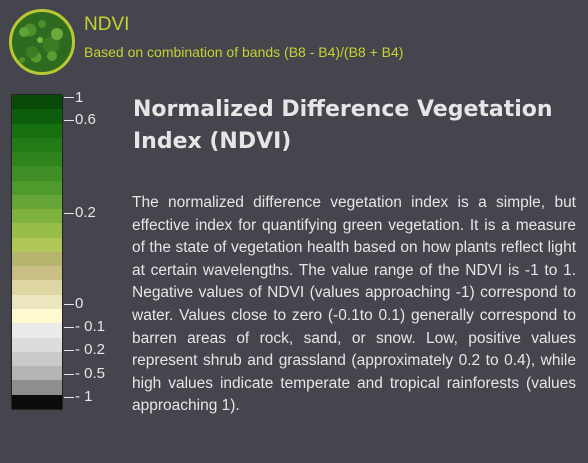  Describe the element at coordinates (84, 396) in the screenshot. I see `legend-label-neg-1: - 1` at that location.